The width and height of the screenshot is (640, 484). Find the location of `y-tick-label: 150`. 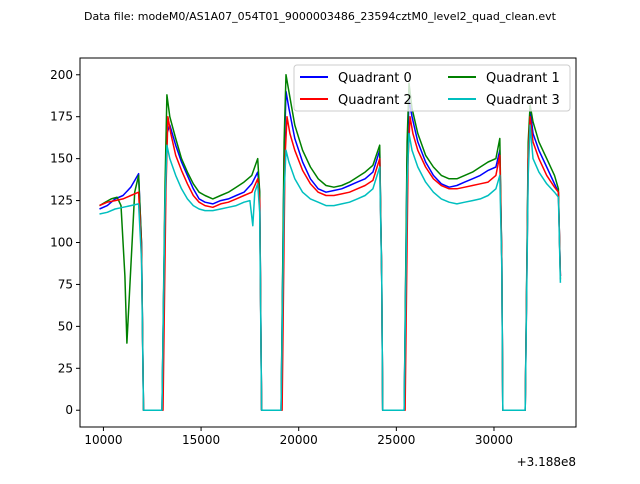

y-tick-label: 150 is located at coordinates (61, 159).